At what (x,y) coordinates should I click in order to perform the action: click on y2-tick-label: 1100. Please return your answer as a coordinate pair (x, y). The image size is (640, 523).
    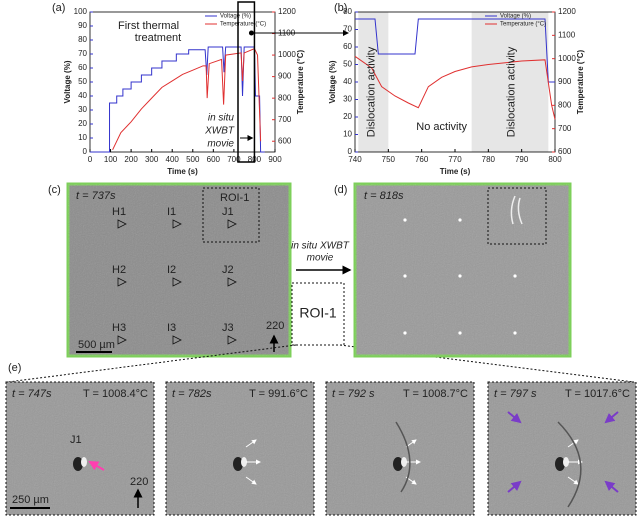
    Looking at the image, I should click on (567, 34).